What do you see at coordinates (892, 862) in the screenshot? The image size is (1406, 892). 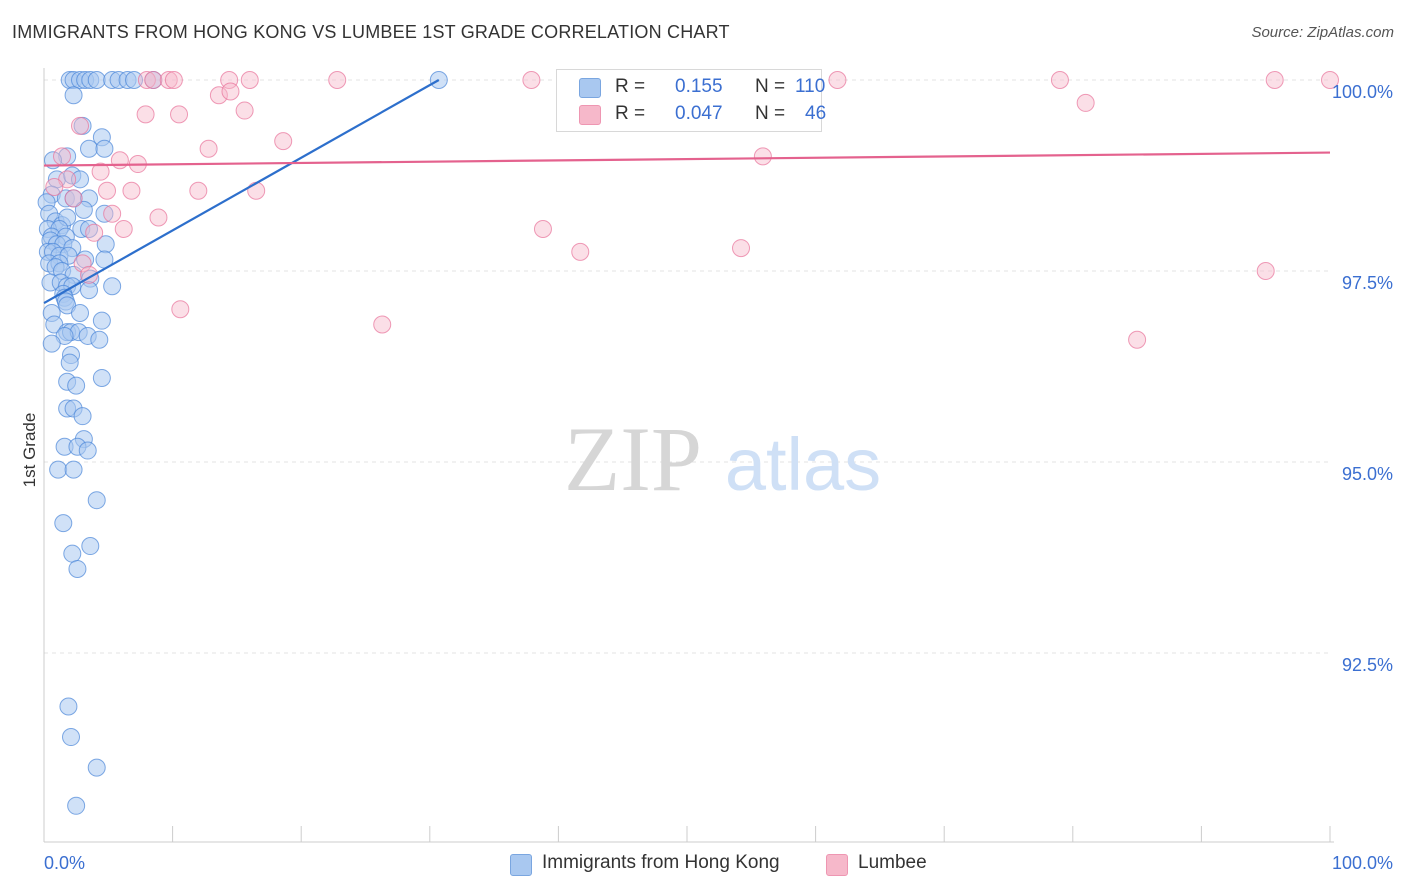 I see `bottom-legend-label-lumbee: Lumbee` at bounding box center [892, 862].